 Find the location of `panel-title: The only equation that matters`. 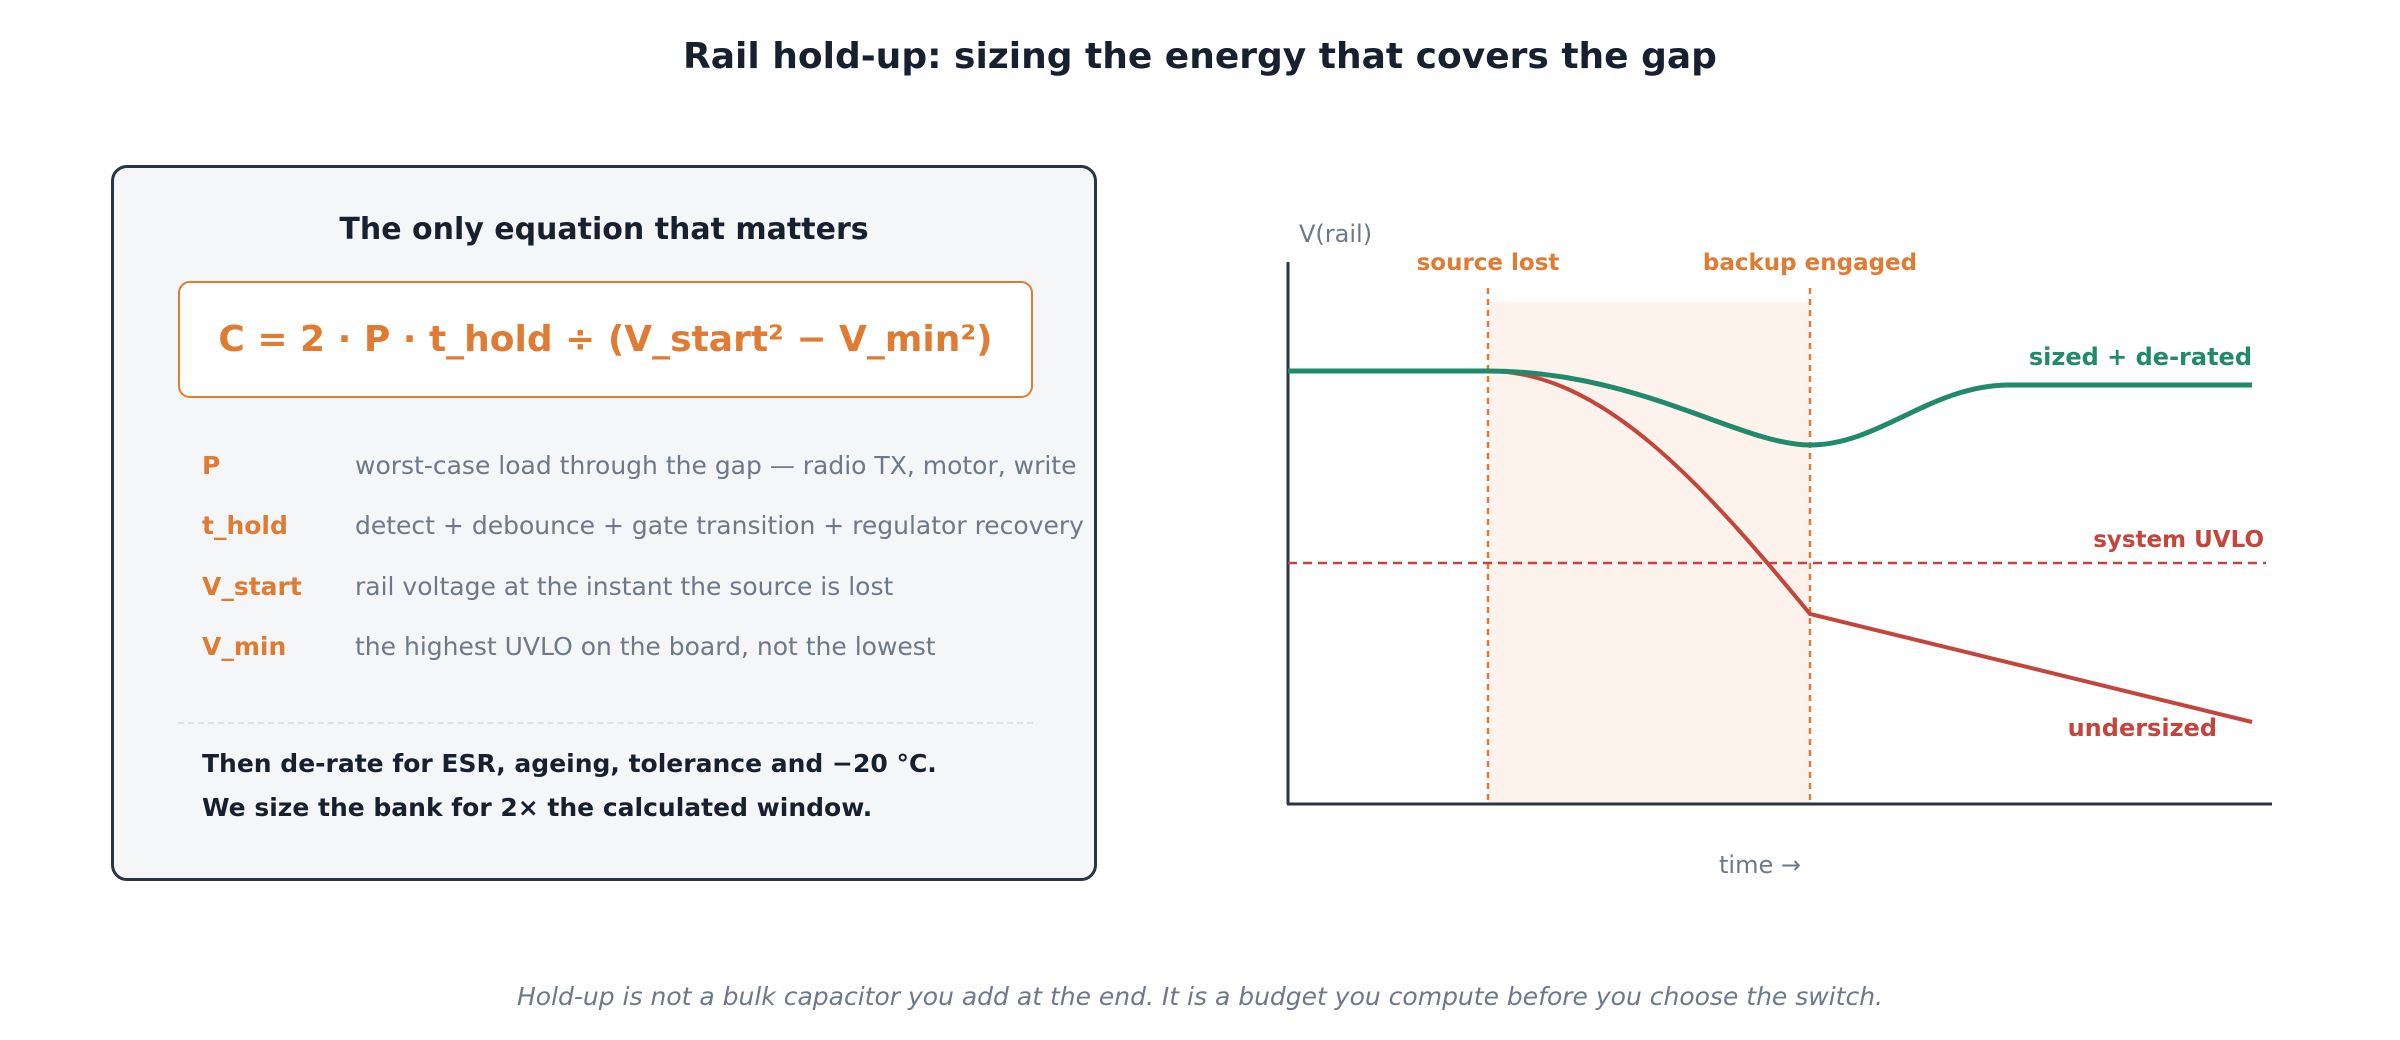

panel-title: The only equation that matters is located at coordinates (604, 229).